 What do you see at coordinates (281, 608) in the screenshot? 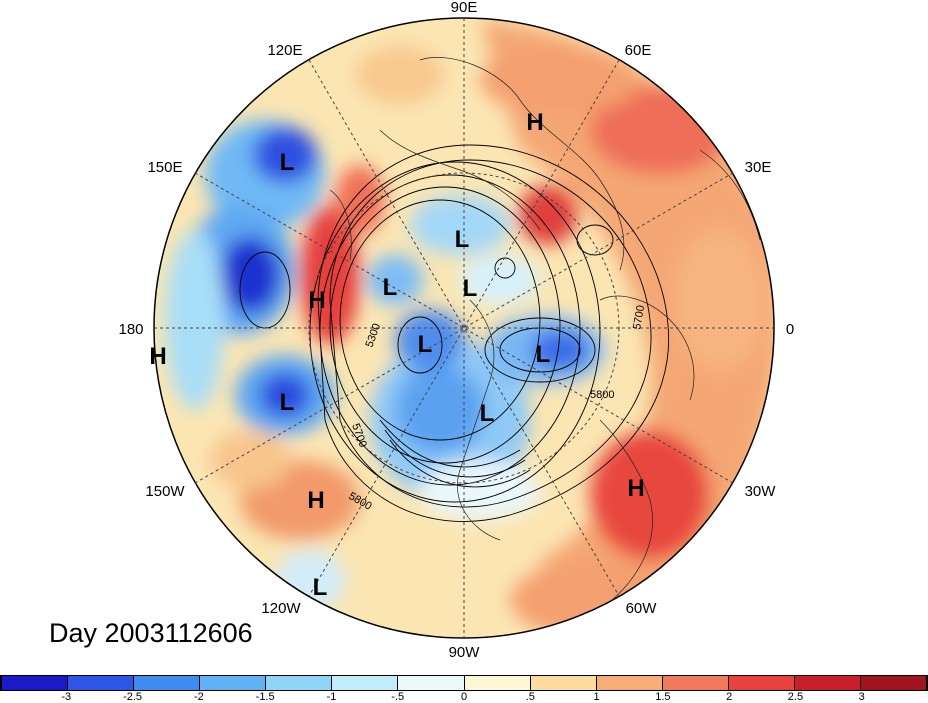
I see `lon-120w: 120W` at bounding box center [281, 608].